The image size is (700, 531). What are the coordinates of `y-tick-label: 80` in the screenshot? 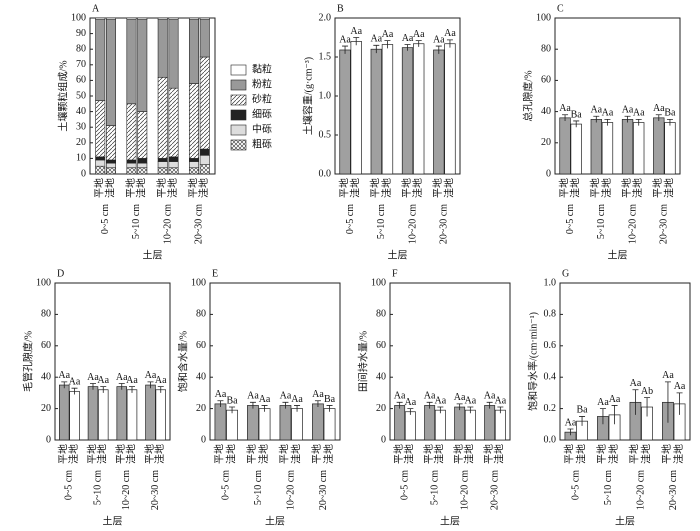 It's located at (546, 48).